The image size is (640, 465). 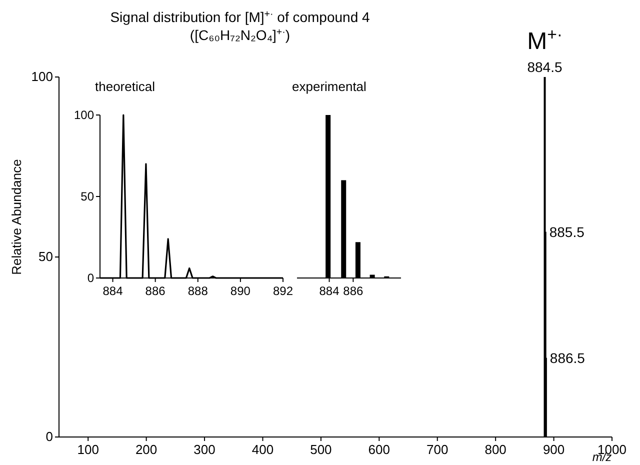 I want to click on x-tick-label: 890, so click(x=240, y=291).